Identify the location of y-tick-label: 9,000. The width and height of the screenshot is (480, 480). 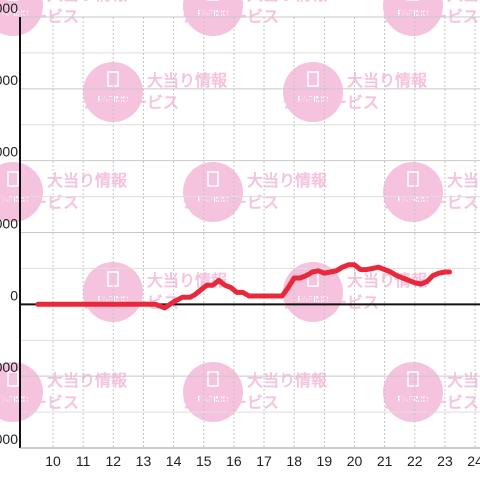
(9, 80).